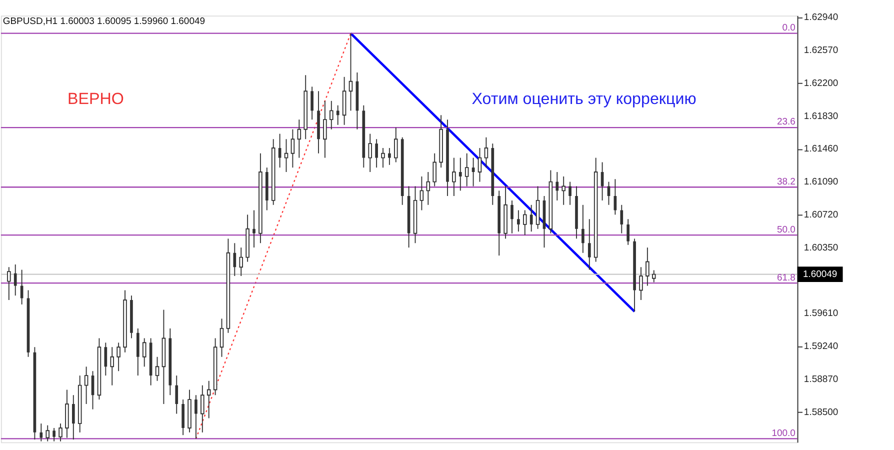 Image resolution: width=894 pixels, height=450 pixels. Describe the element at coordinates (821, 412) in the screenshot. I see `y-tick-label: 1.58500` at that location.